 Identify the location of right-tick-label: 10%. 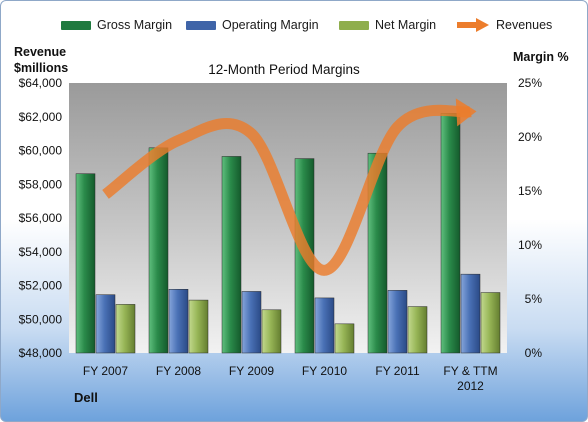
(530, 245).